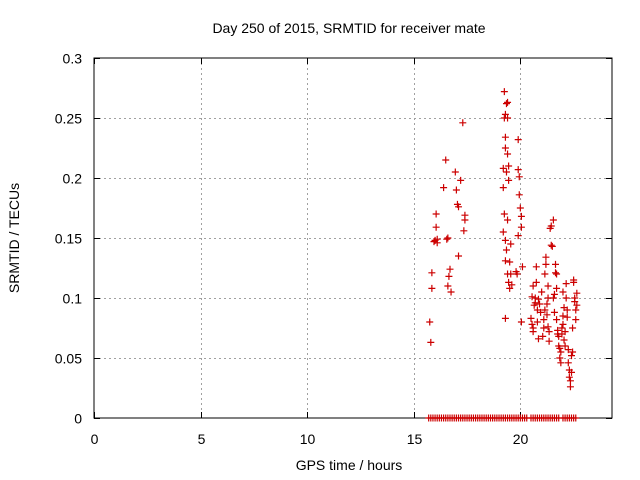  I want to click on y-tick-label: 0.25, so click(68, 119).